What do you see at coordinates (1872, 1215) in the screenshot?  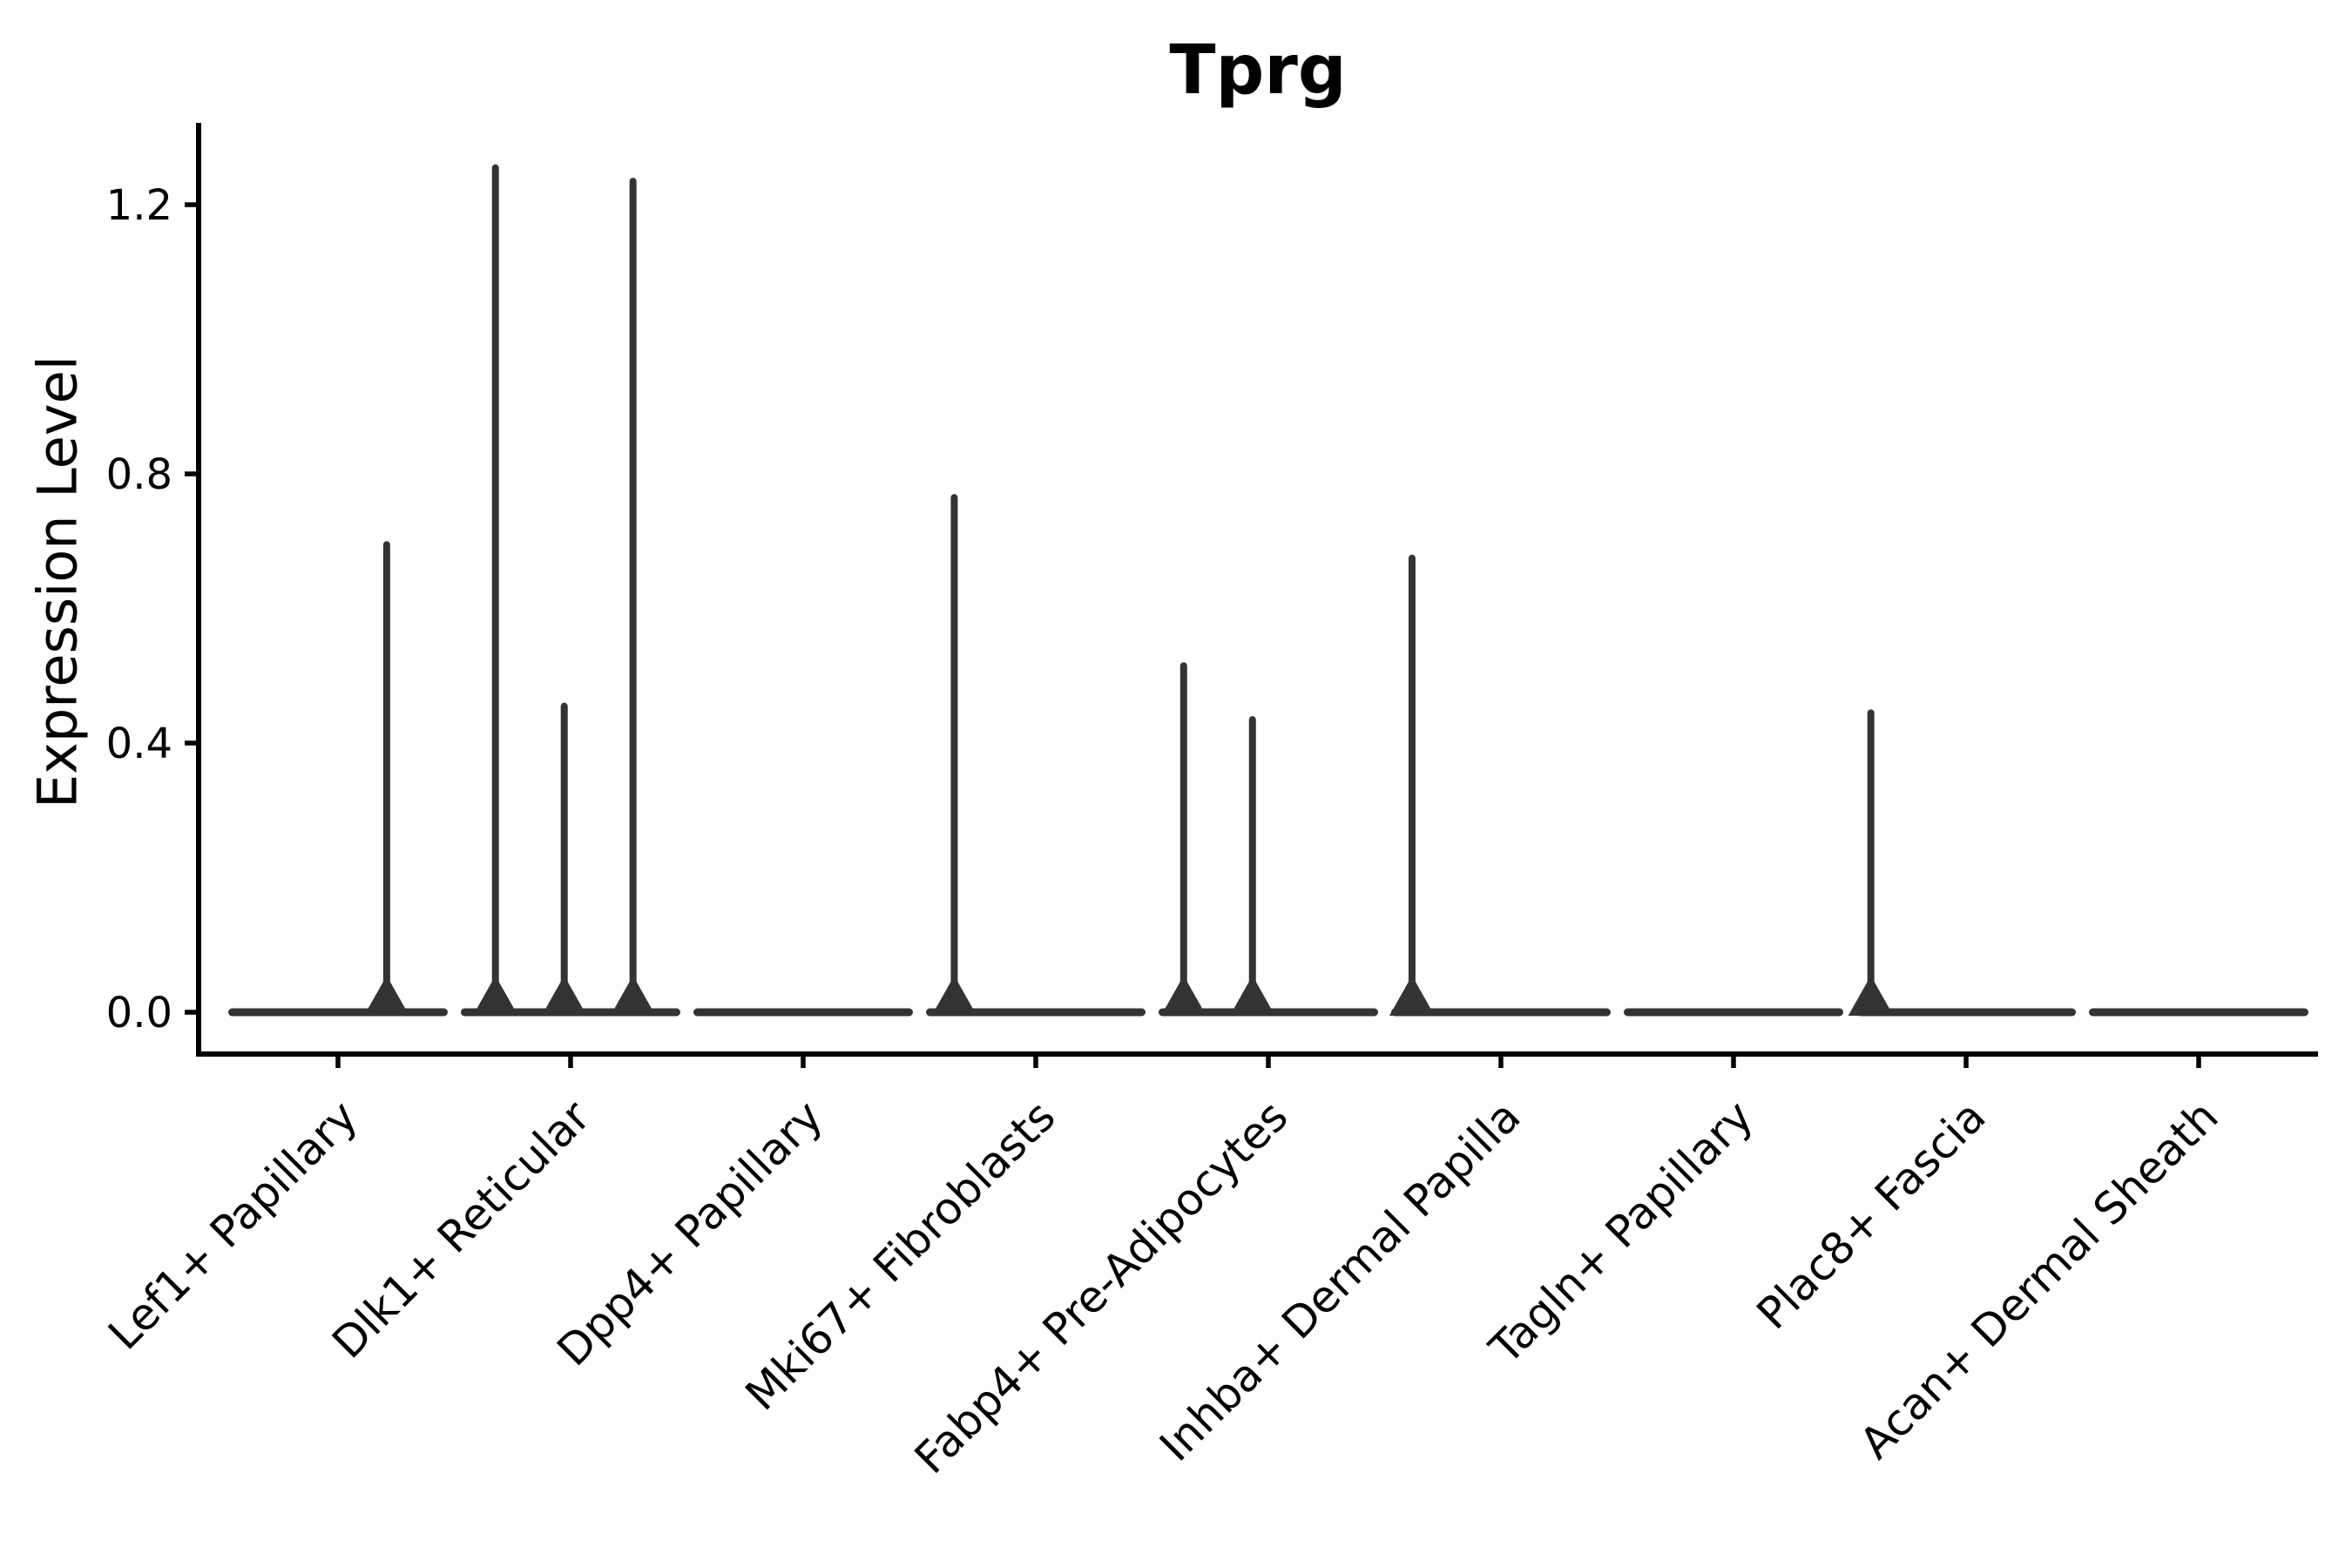 I see `x-tick-label: Plac8+ Fascia` at bounding box center [1872, 1215].